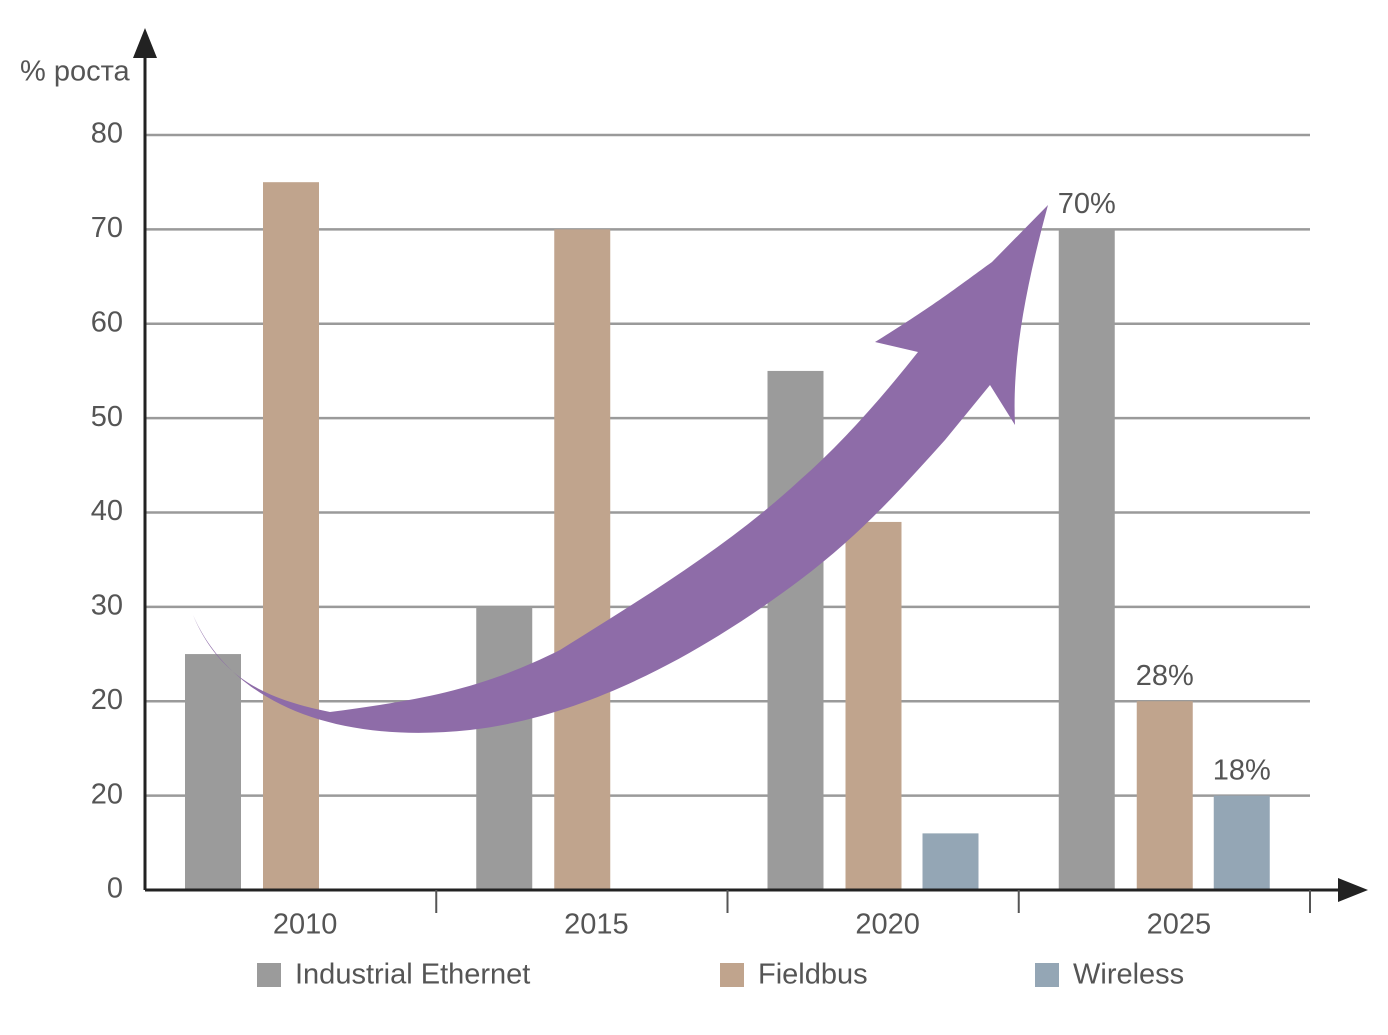 The height and width of the screenshot is (1035, 1388). What do you see at coordinates (813, 975) in the screenshot?
I see `legend-label: Fieldbus` at bounding box center [813, 975].